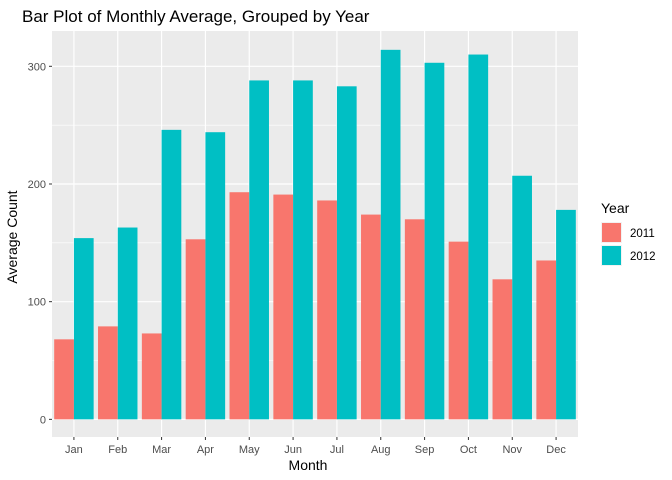  What do you see at coordinates (40, 243) in the screenshot?
I see `y-axis: 0 100 200 300` at bounding box center [40, 243].